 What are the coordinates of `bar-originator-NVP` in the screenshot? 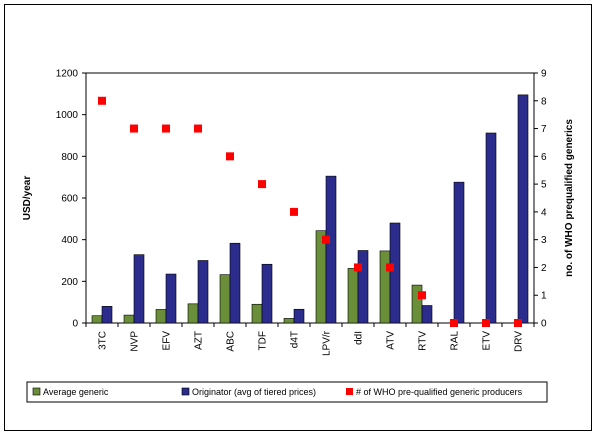 It's located at (139, 289).